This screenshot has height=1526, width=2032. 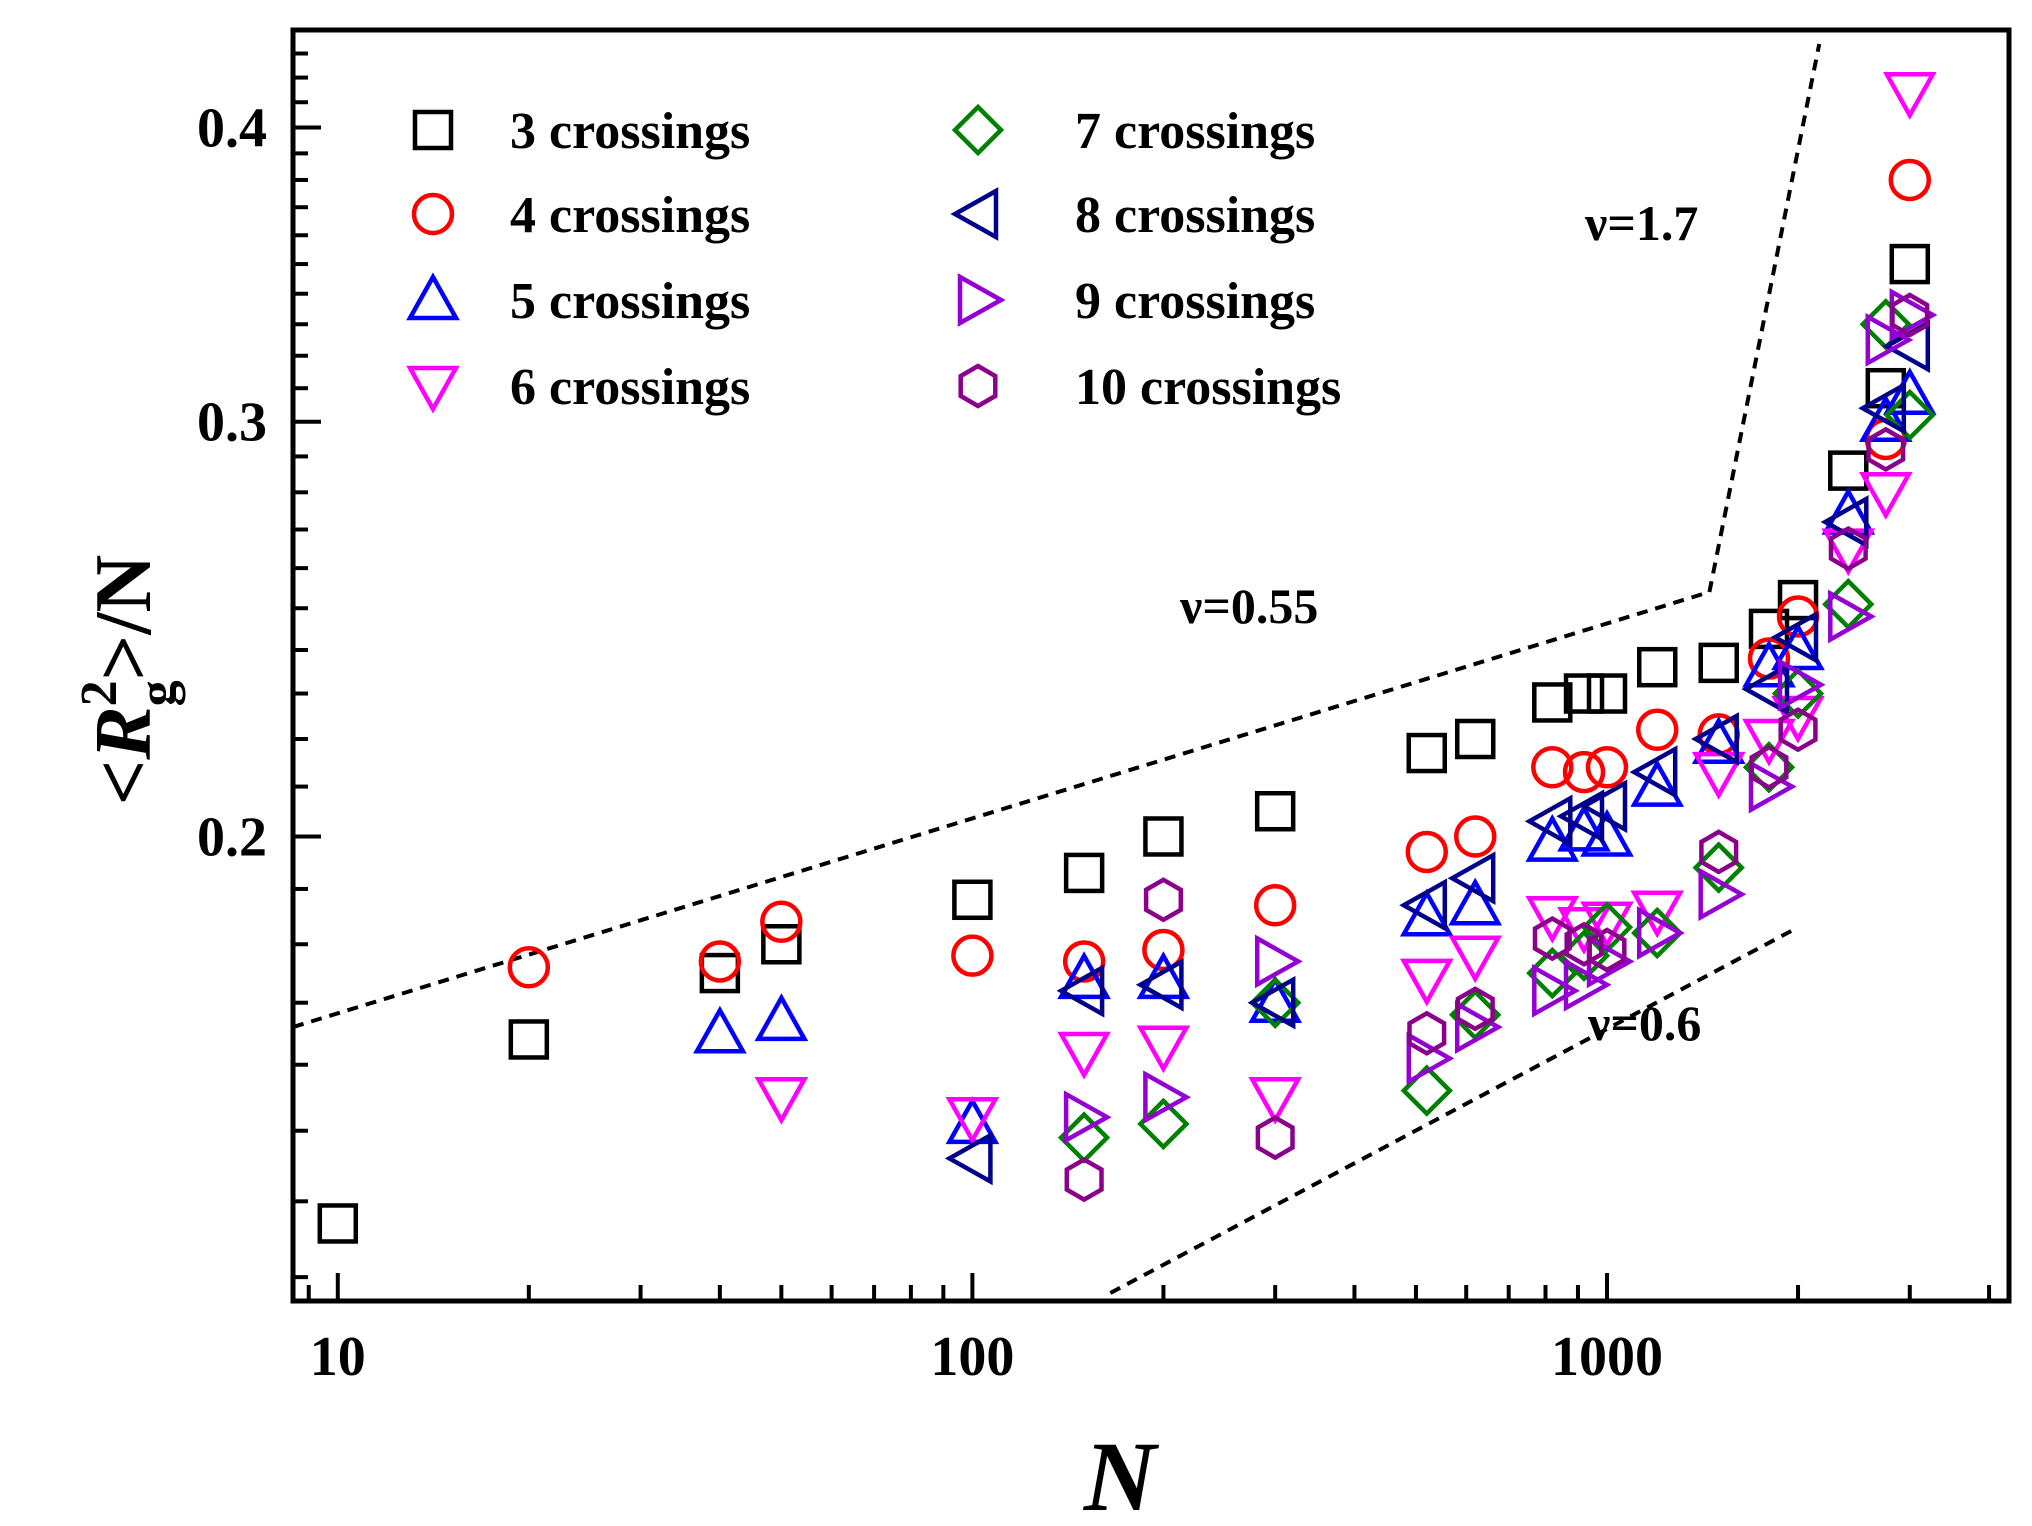 I want to click on legend-label-9-crossings: 9 crossings, so click(x=1195, y=301).